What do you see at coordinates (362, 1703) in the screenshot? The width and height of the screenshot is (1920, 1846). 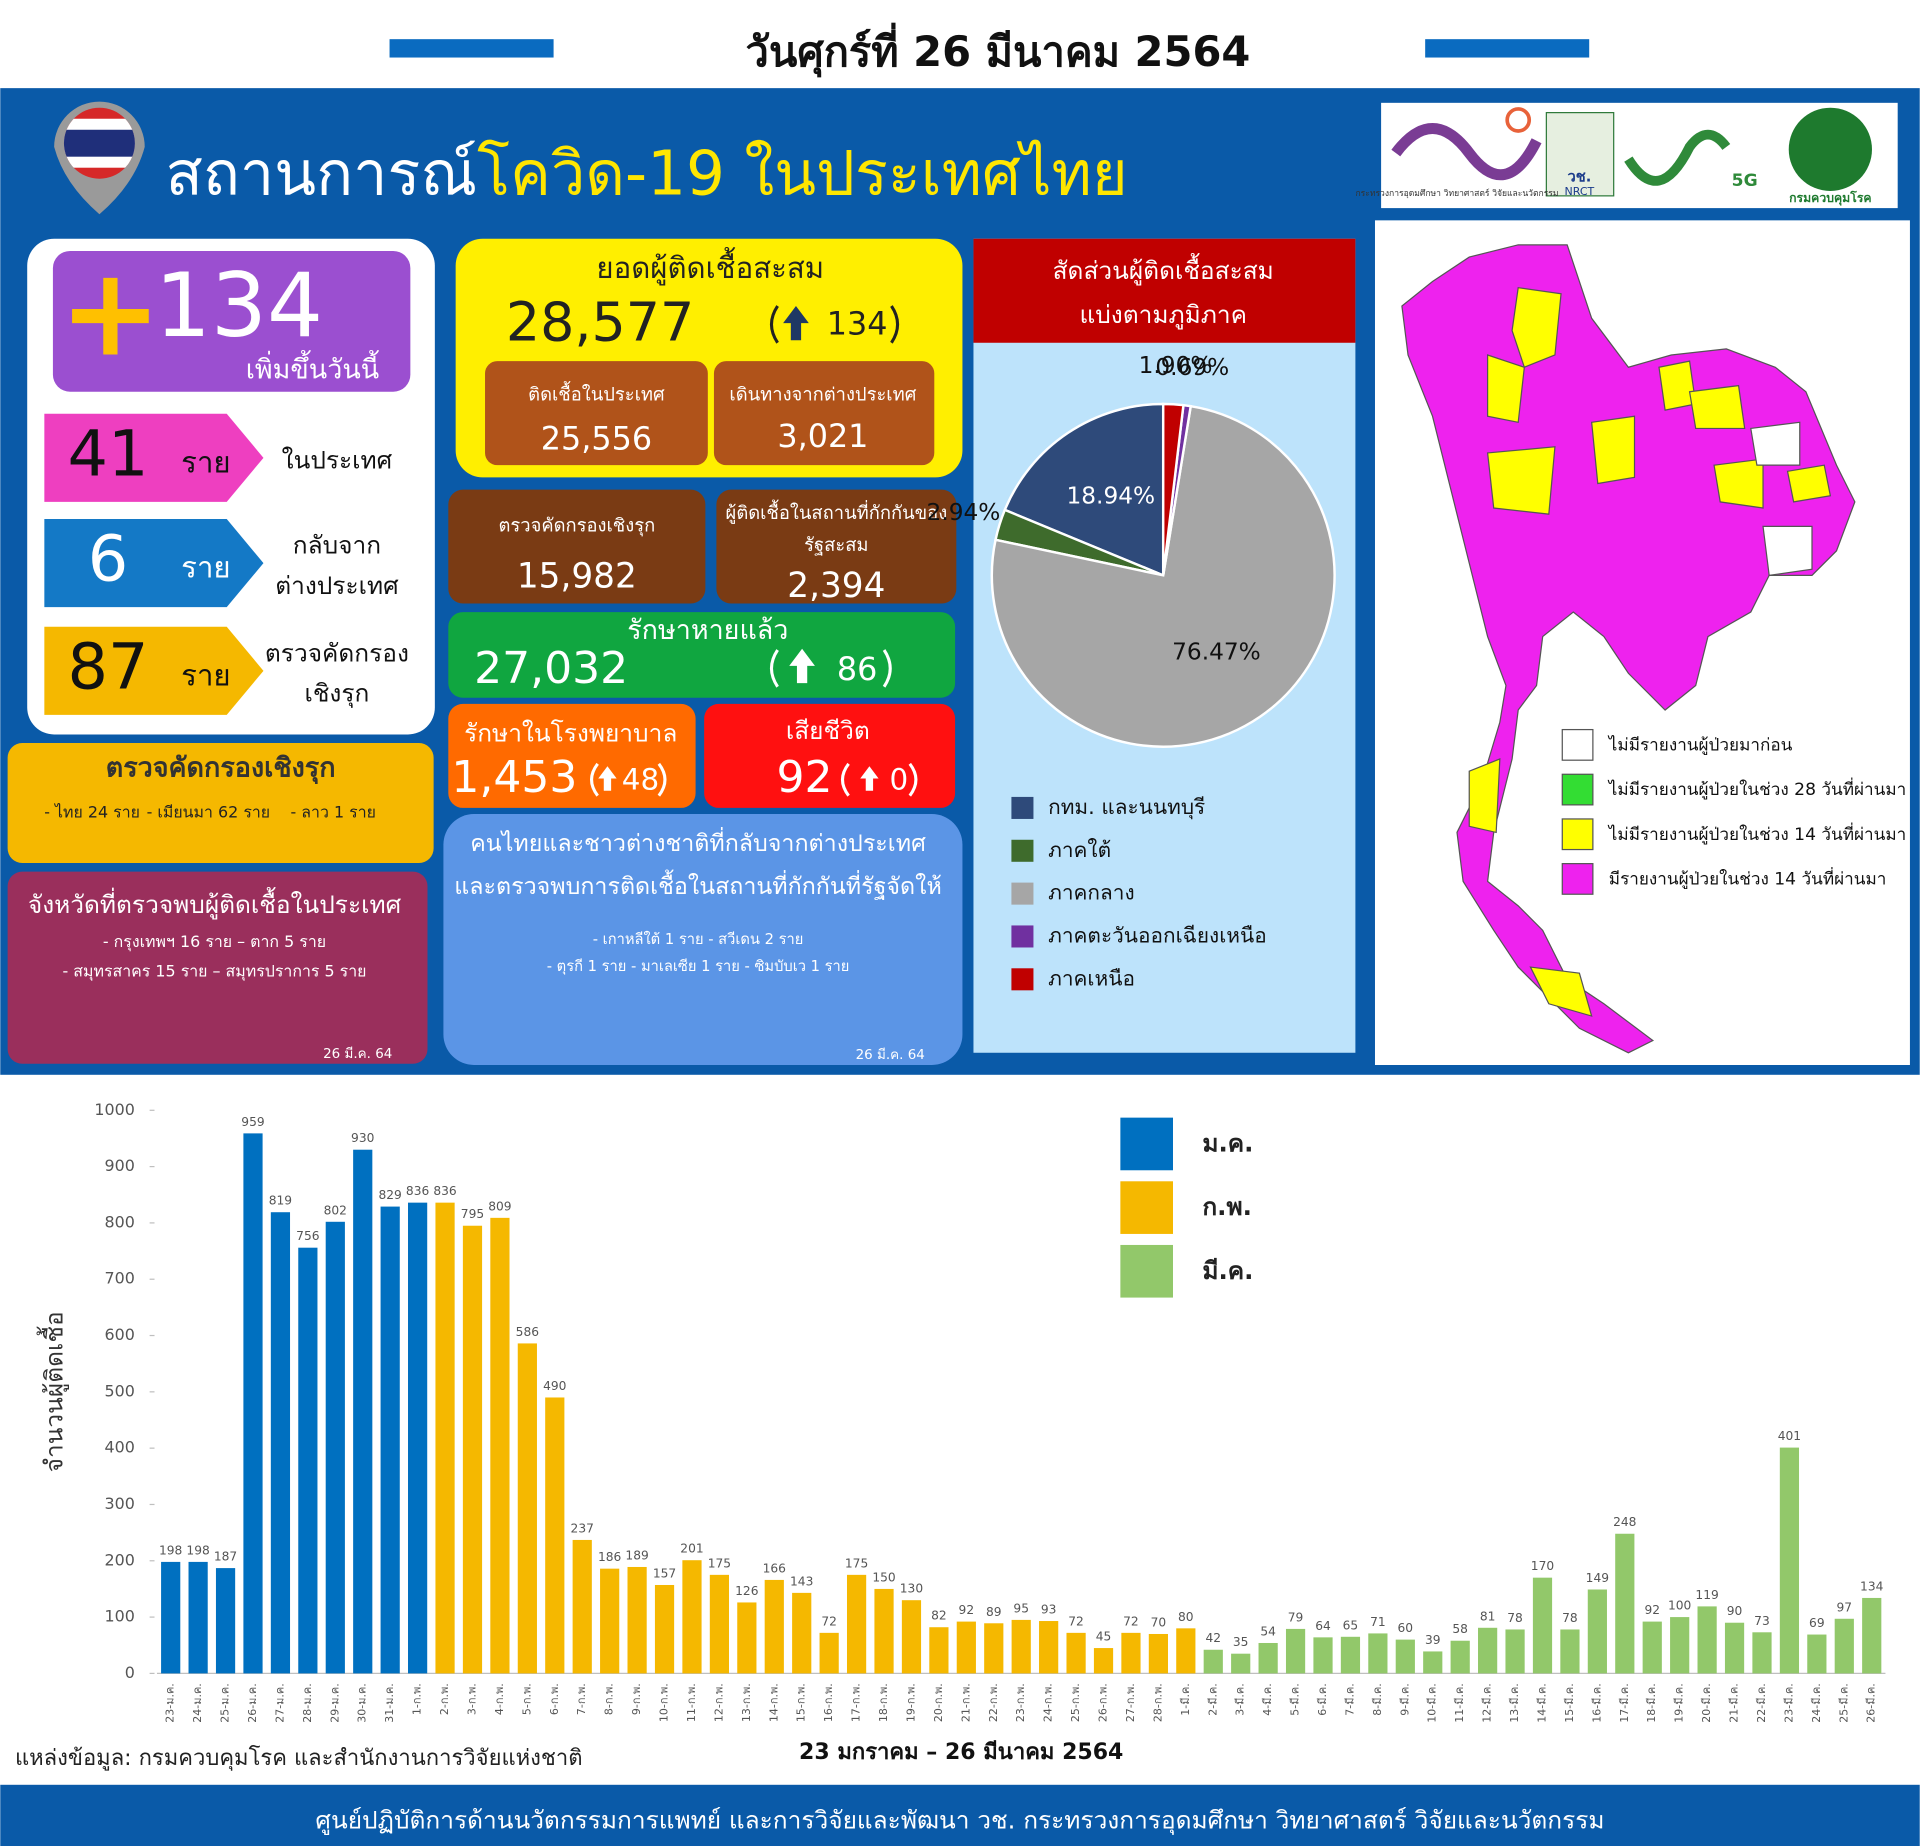 I see `x-tick-label: 30-ม.ค.` at bounding box center [362, 1703].